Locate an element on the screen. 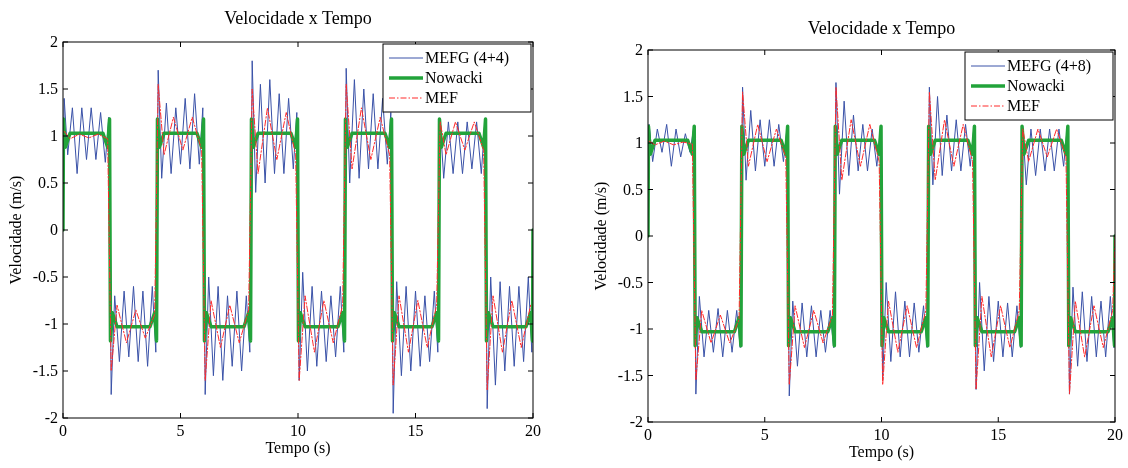  legend-label: MEFG (4+4) is located at coordinates (467, 58).